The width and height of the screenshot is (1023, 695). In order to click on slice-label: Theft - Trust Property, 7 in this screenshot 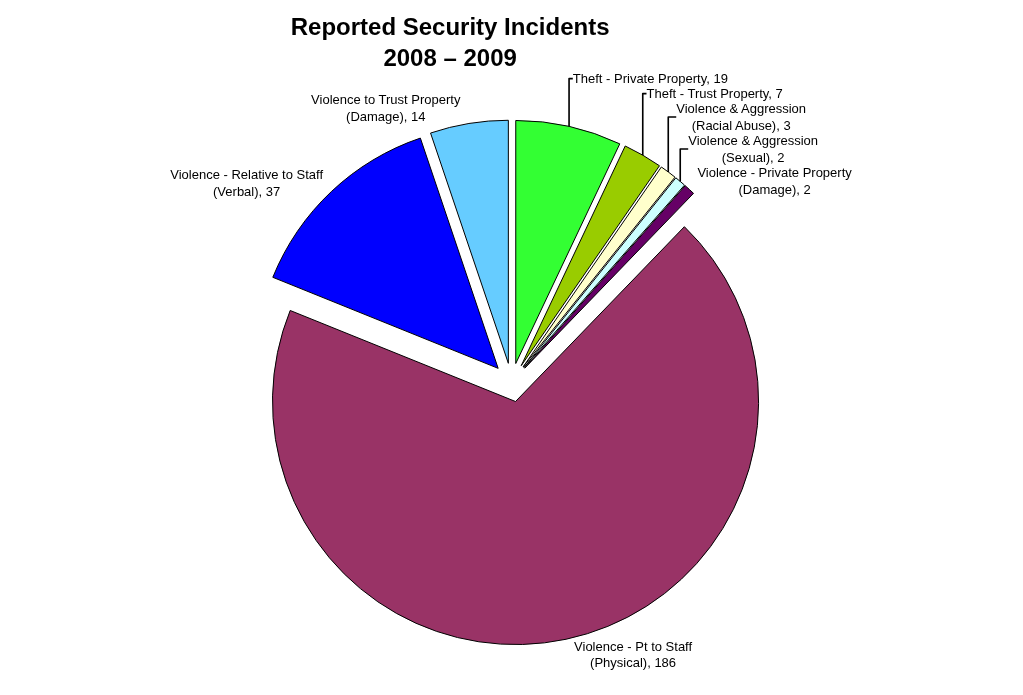, I will do `click(714, 94)`.